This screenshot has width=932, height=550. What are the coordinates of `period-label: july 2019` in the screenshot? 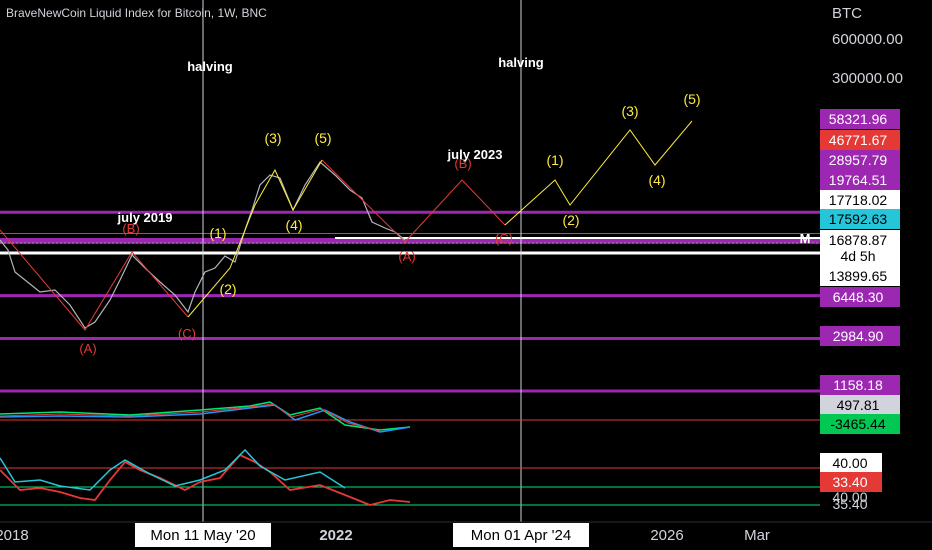 It's located at (145, 217).